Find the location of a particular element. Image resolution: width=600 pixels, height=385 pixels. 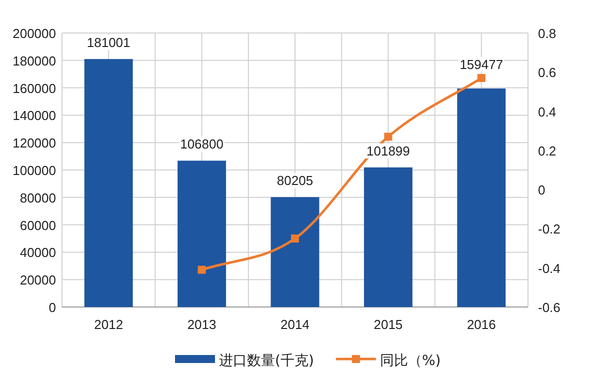

y-tick-label: 0 is located at coordinates (52, 307).